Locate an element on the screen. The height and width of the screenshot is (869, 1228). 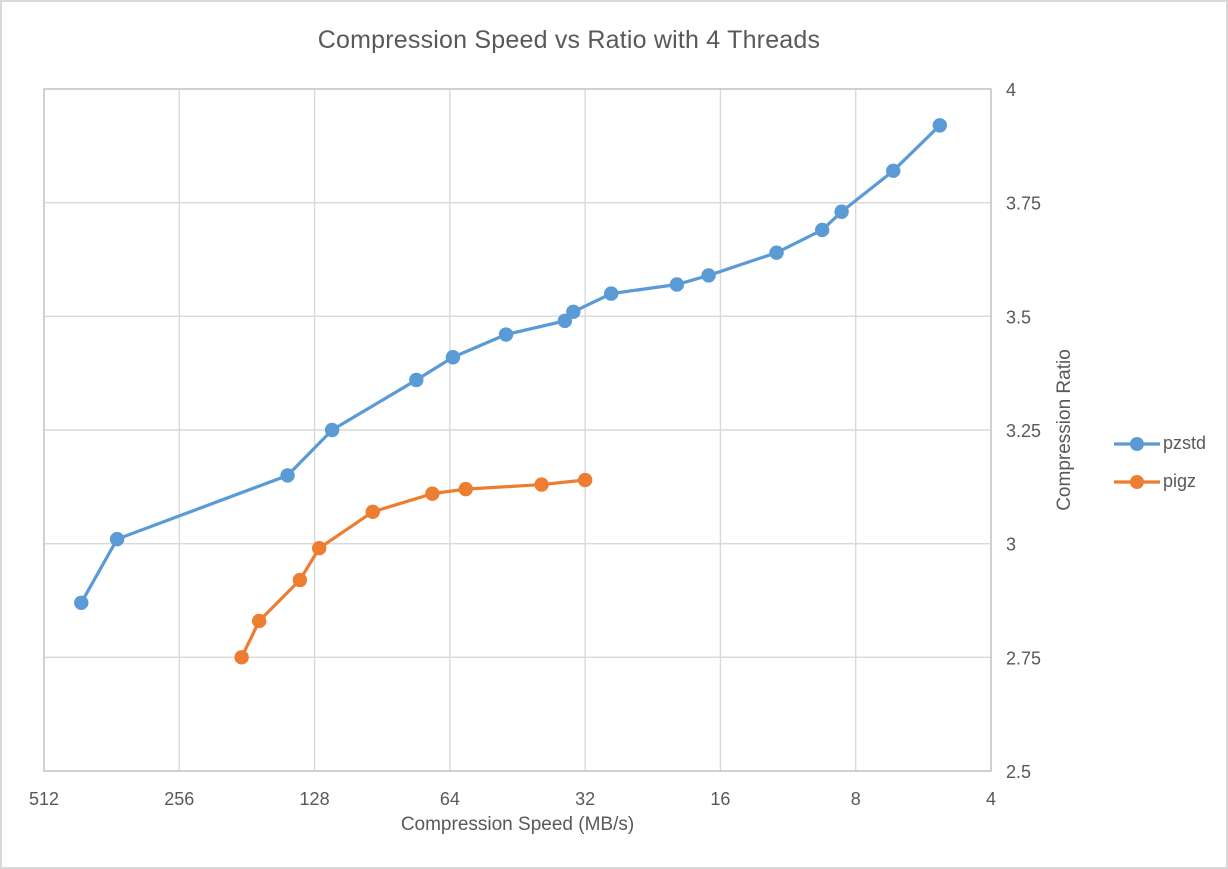
pigz-line-marker-icon is located at coordinates (1137, 481).